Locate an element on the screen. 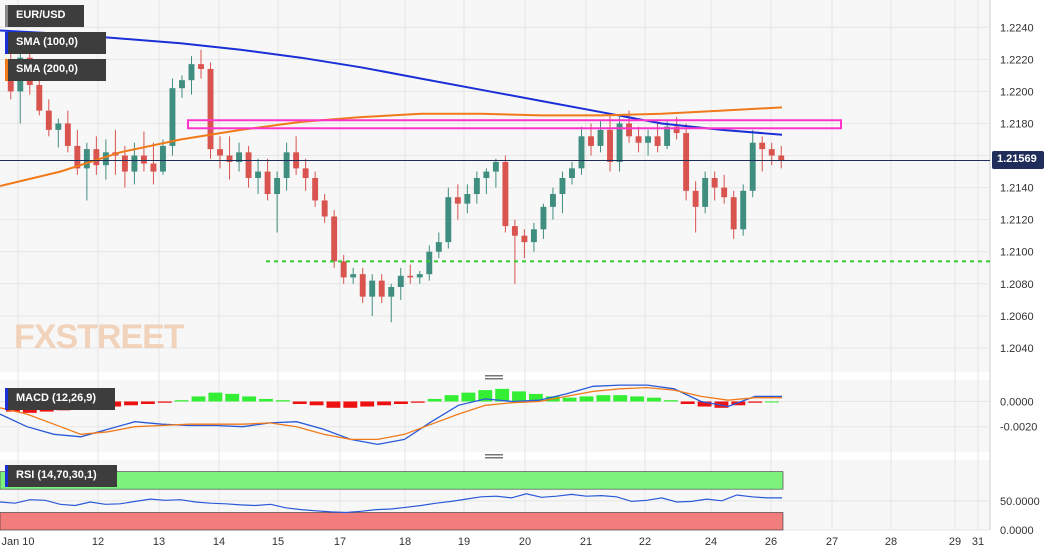  time-tick-label: 20 is located at coordinates (525, 542).